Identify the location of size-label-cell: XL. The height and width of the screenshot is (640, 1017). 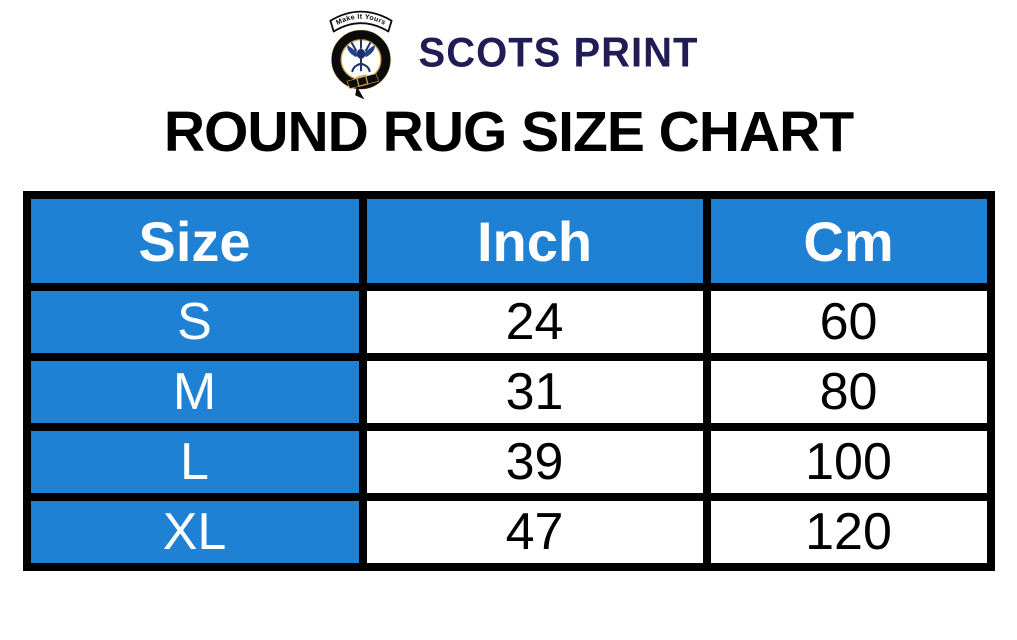
(194, 532).